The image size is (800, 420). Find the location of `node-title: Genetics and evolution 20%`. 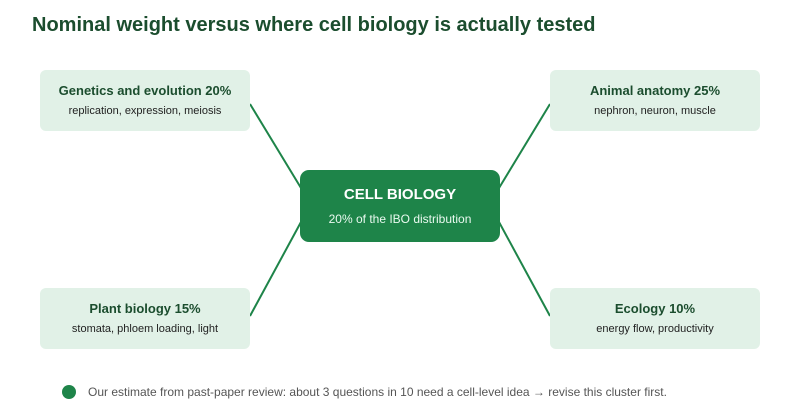

node-title: Genetics and evolution 20% is located at coordinates (145, 90).